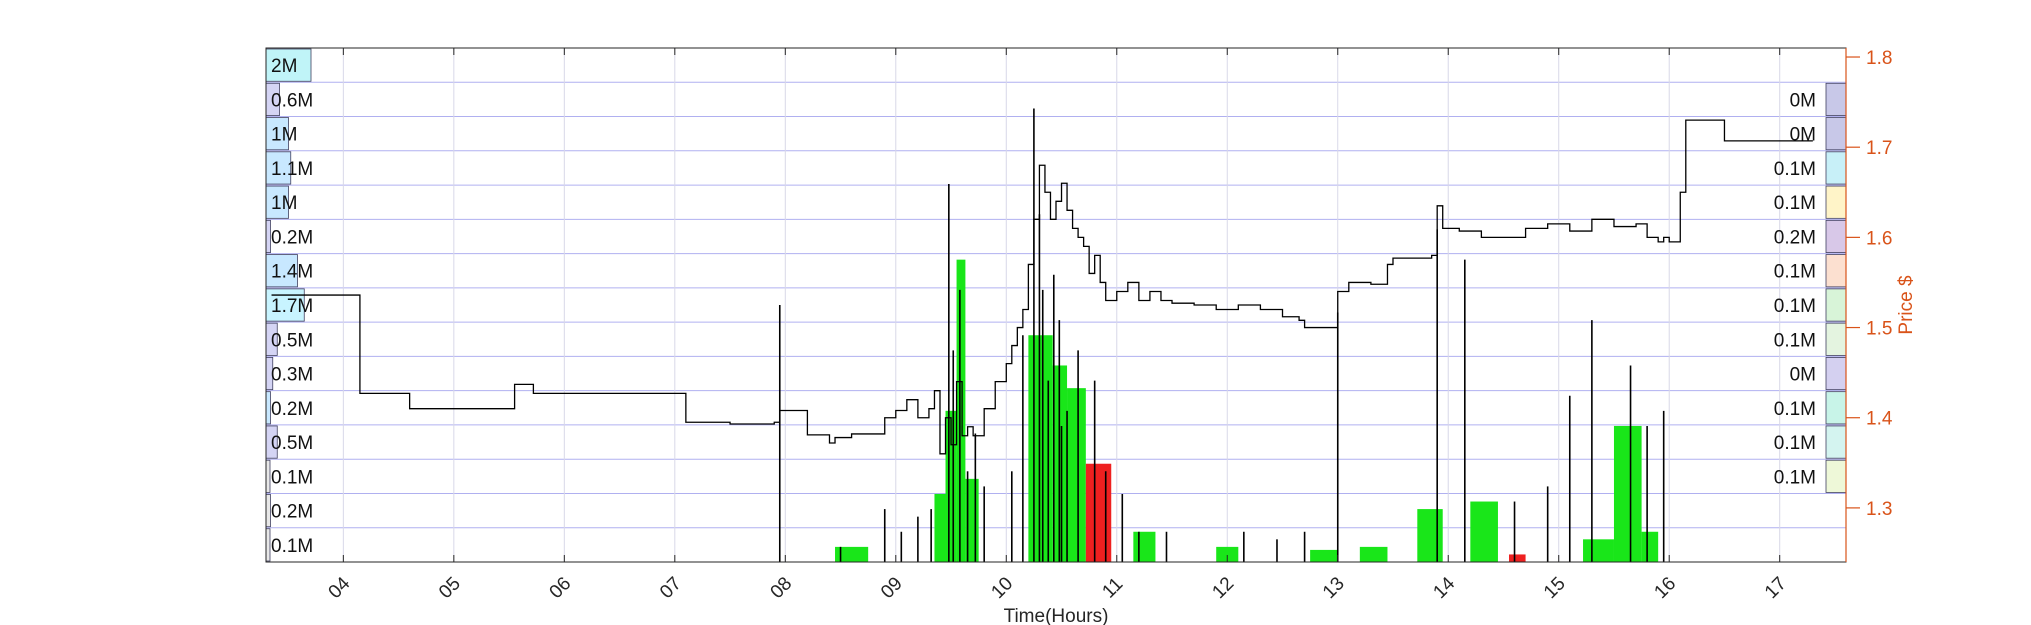  What do you see at coordinates (892, 588) in the screenshot?
I see `x-tick-label: 09` at bounding box center [892, 588].